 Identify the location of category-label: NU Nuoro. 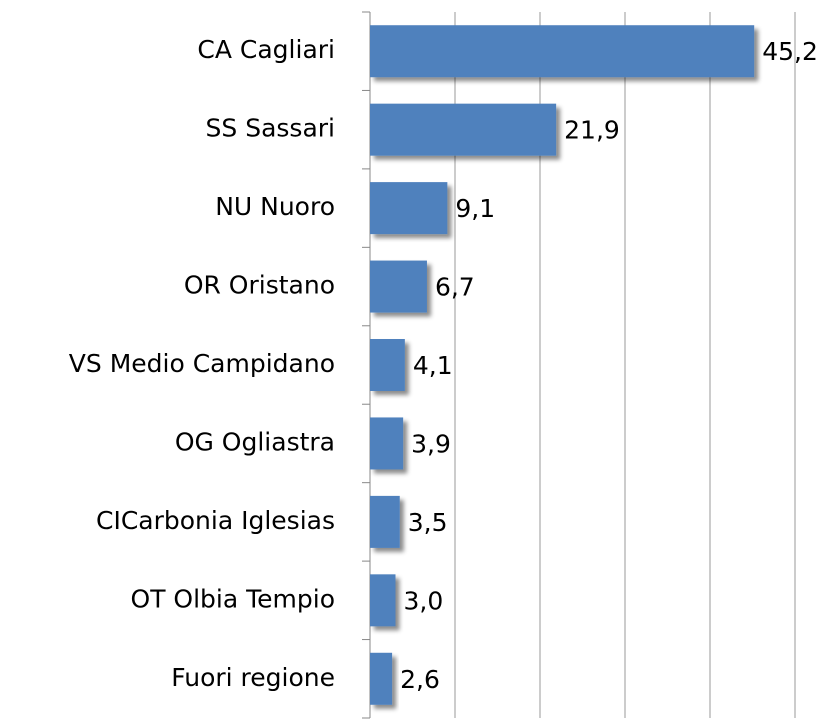
(275, 206).